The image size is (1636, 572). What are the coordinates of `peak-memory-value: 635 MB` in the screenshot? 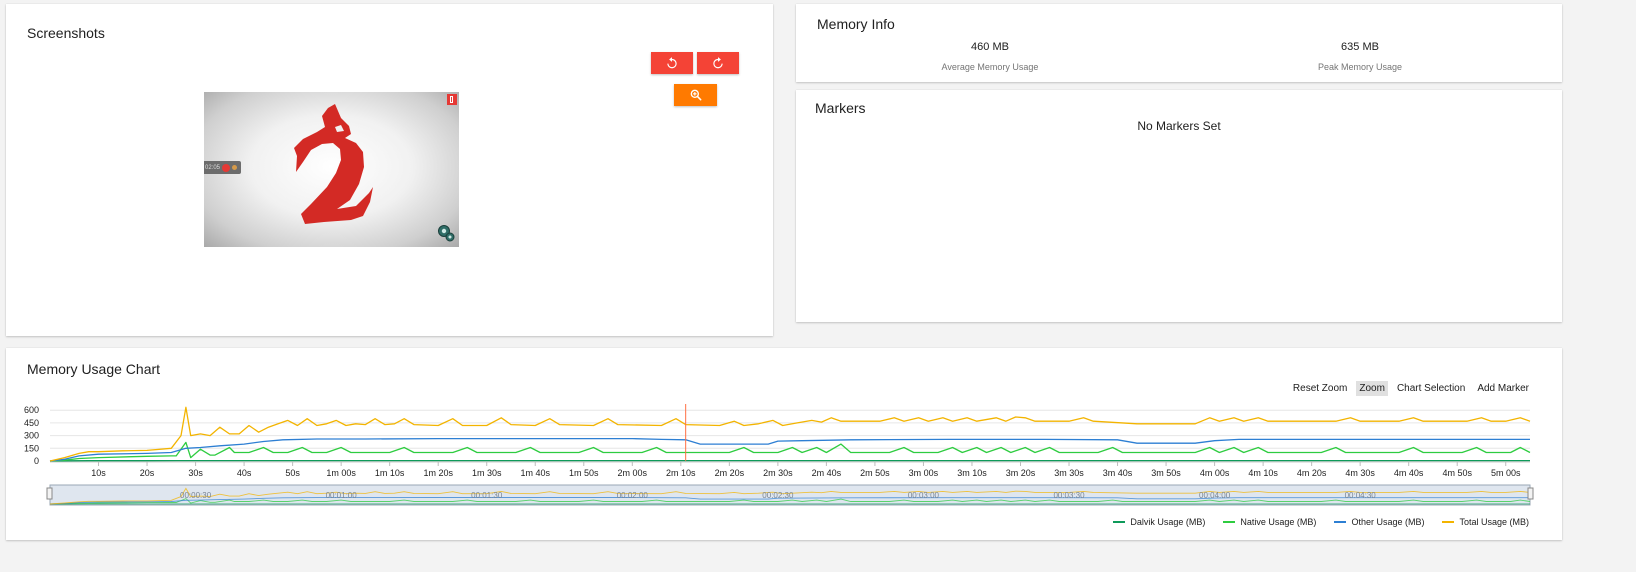 It's located at (1360, 47).